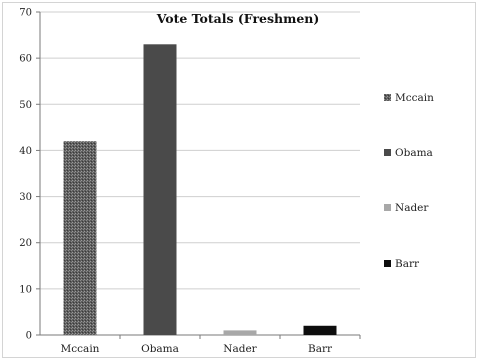 This screenshot has height=362, width=480. What do you see at coordinates (240, 349) in the screenshot?
I see `category-label: Nader` at bounding box center [240, 349].